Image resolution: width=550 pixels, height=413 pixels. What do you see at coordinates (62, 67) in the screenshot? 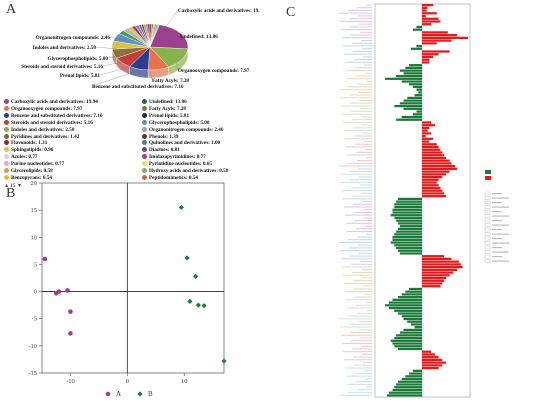
I see `pie-label: Steroids and steroid derivatives: 5.16` at bounding box center [62, 67].